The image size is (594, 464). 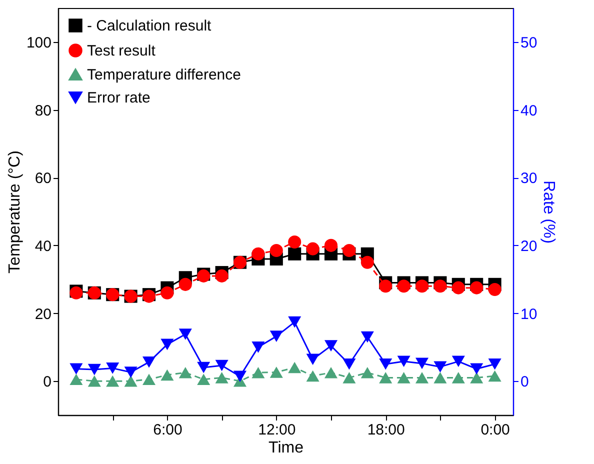 What do you see at coordinates (386, 430) in the screenshot?
I see `x-tick-label: 18:00` at bounding box center [386, 430].